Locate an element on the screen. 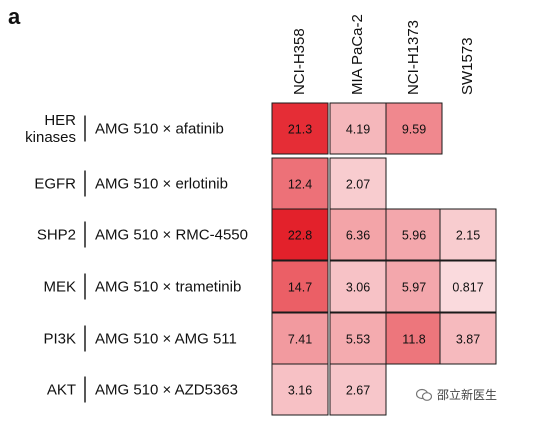  row-combination-label: AMG 510 × erlotinib is located at coordinates (161, 184).